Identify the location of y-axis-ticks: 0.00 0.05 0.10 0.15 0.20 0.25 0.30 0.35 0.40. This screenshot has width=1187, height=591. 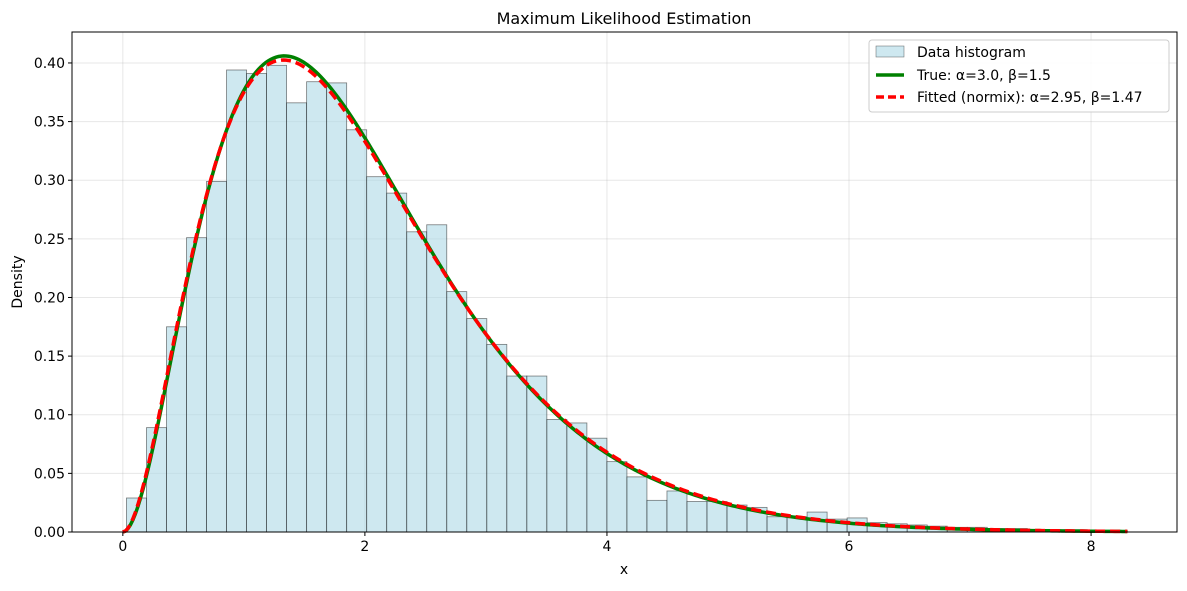
(53, 298).